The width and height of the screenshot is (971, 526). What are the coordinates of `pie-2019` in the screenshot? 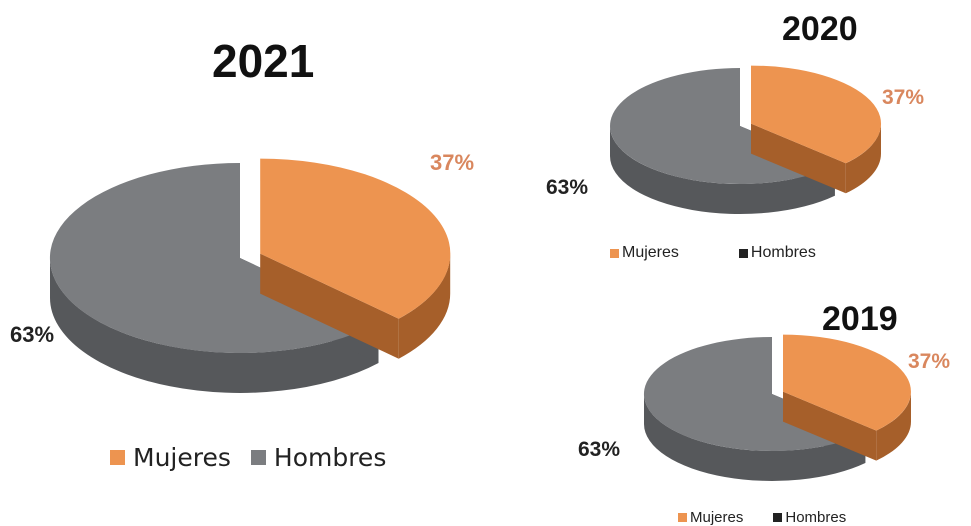 It's located at (777, 407).